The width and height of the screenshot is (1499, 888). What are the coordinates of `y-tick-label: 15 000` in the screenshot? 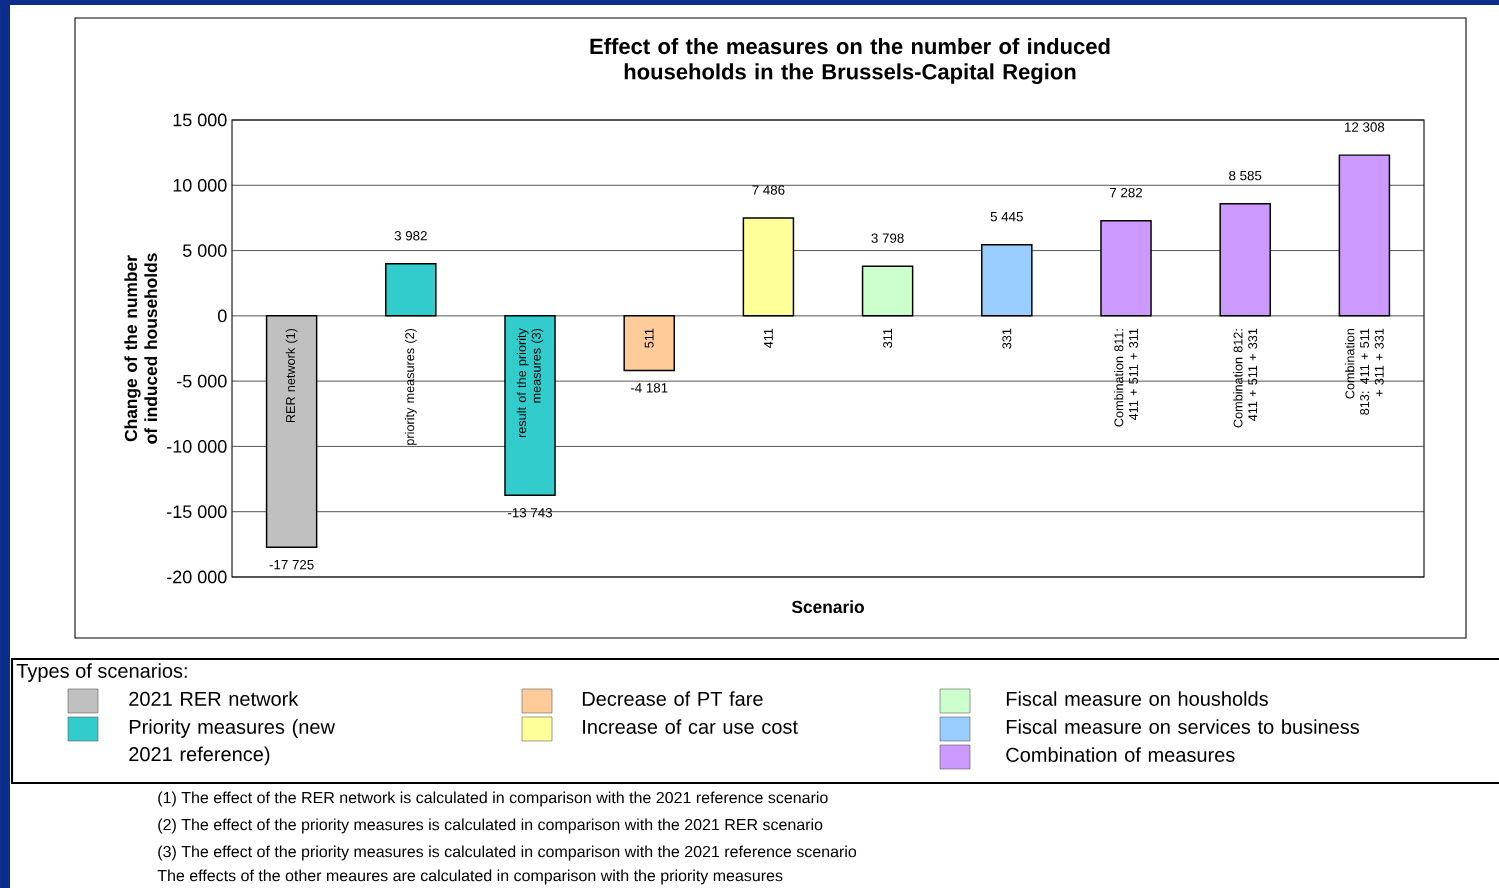 It's located at (200, 120).